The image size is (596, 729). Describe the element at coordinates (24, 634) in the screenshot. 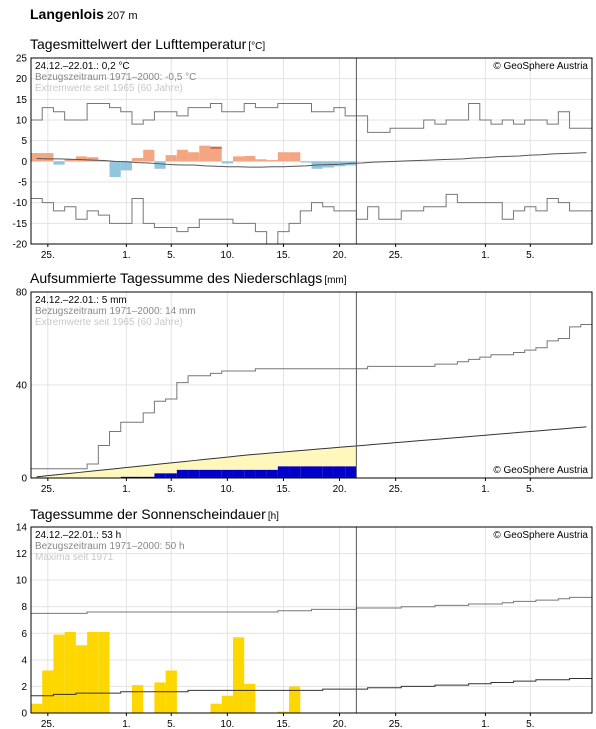

I see `sun-ytick-label: 6` at that location.